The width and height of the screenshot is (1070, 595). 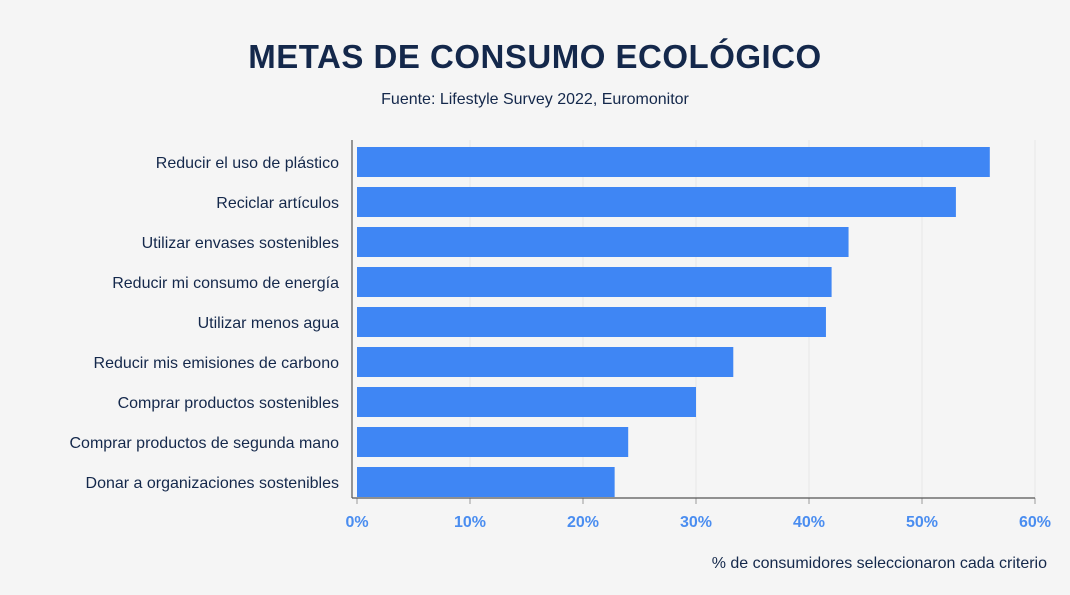 I want to click on category-label: Reducir mi consumo de energía, so click(x=225, y=283).